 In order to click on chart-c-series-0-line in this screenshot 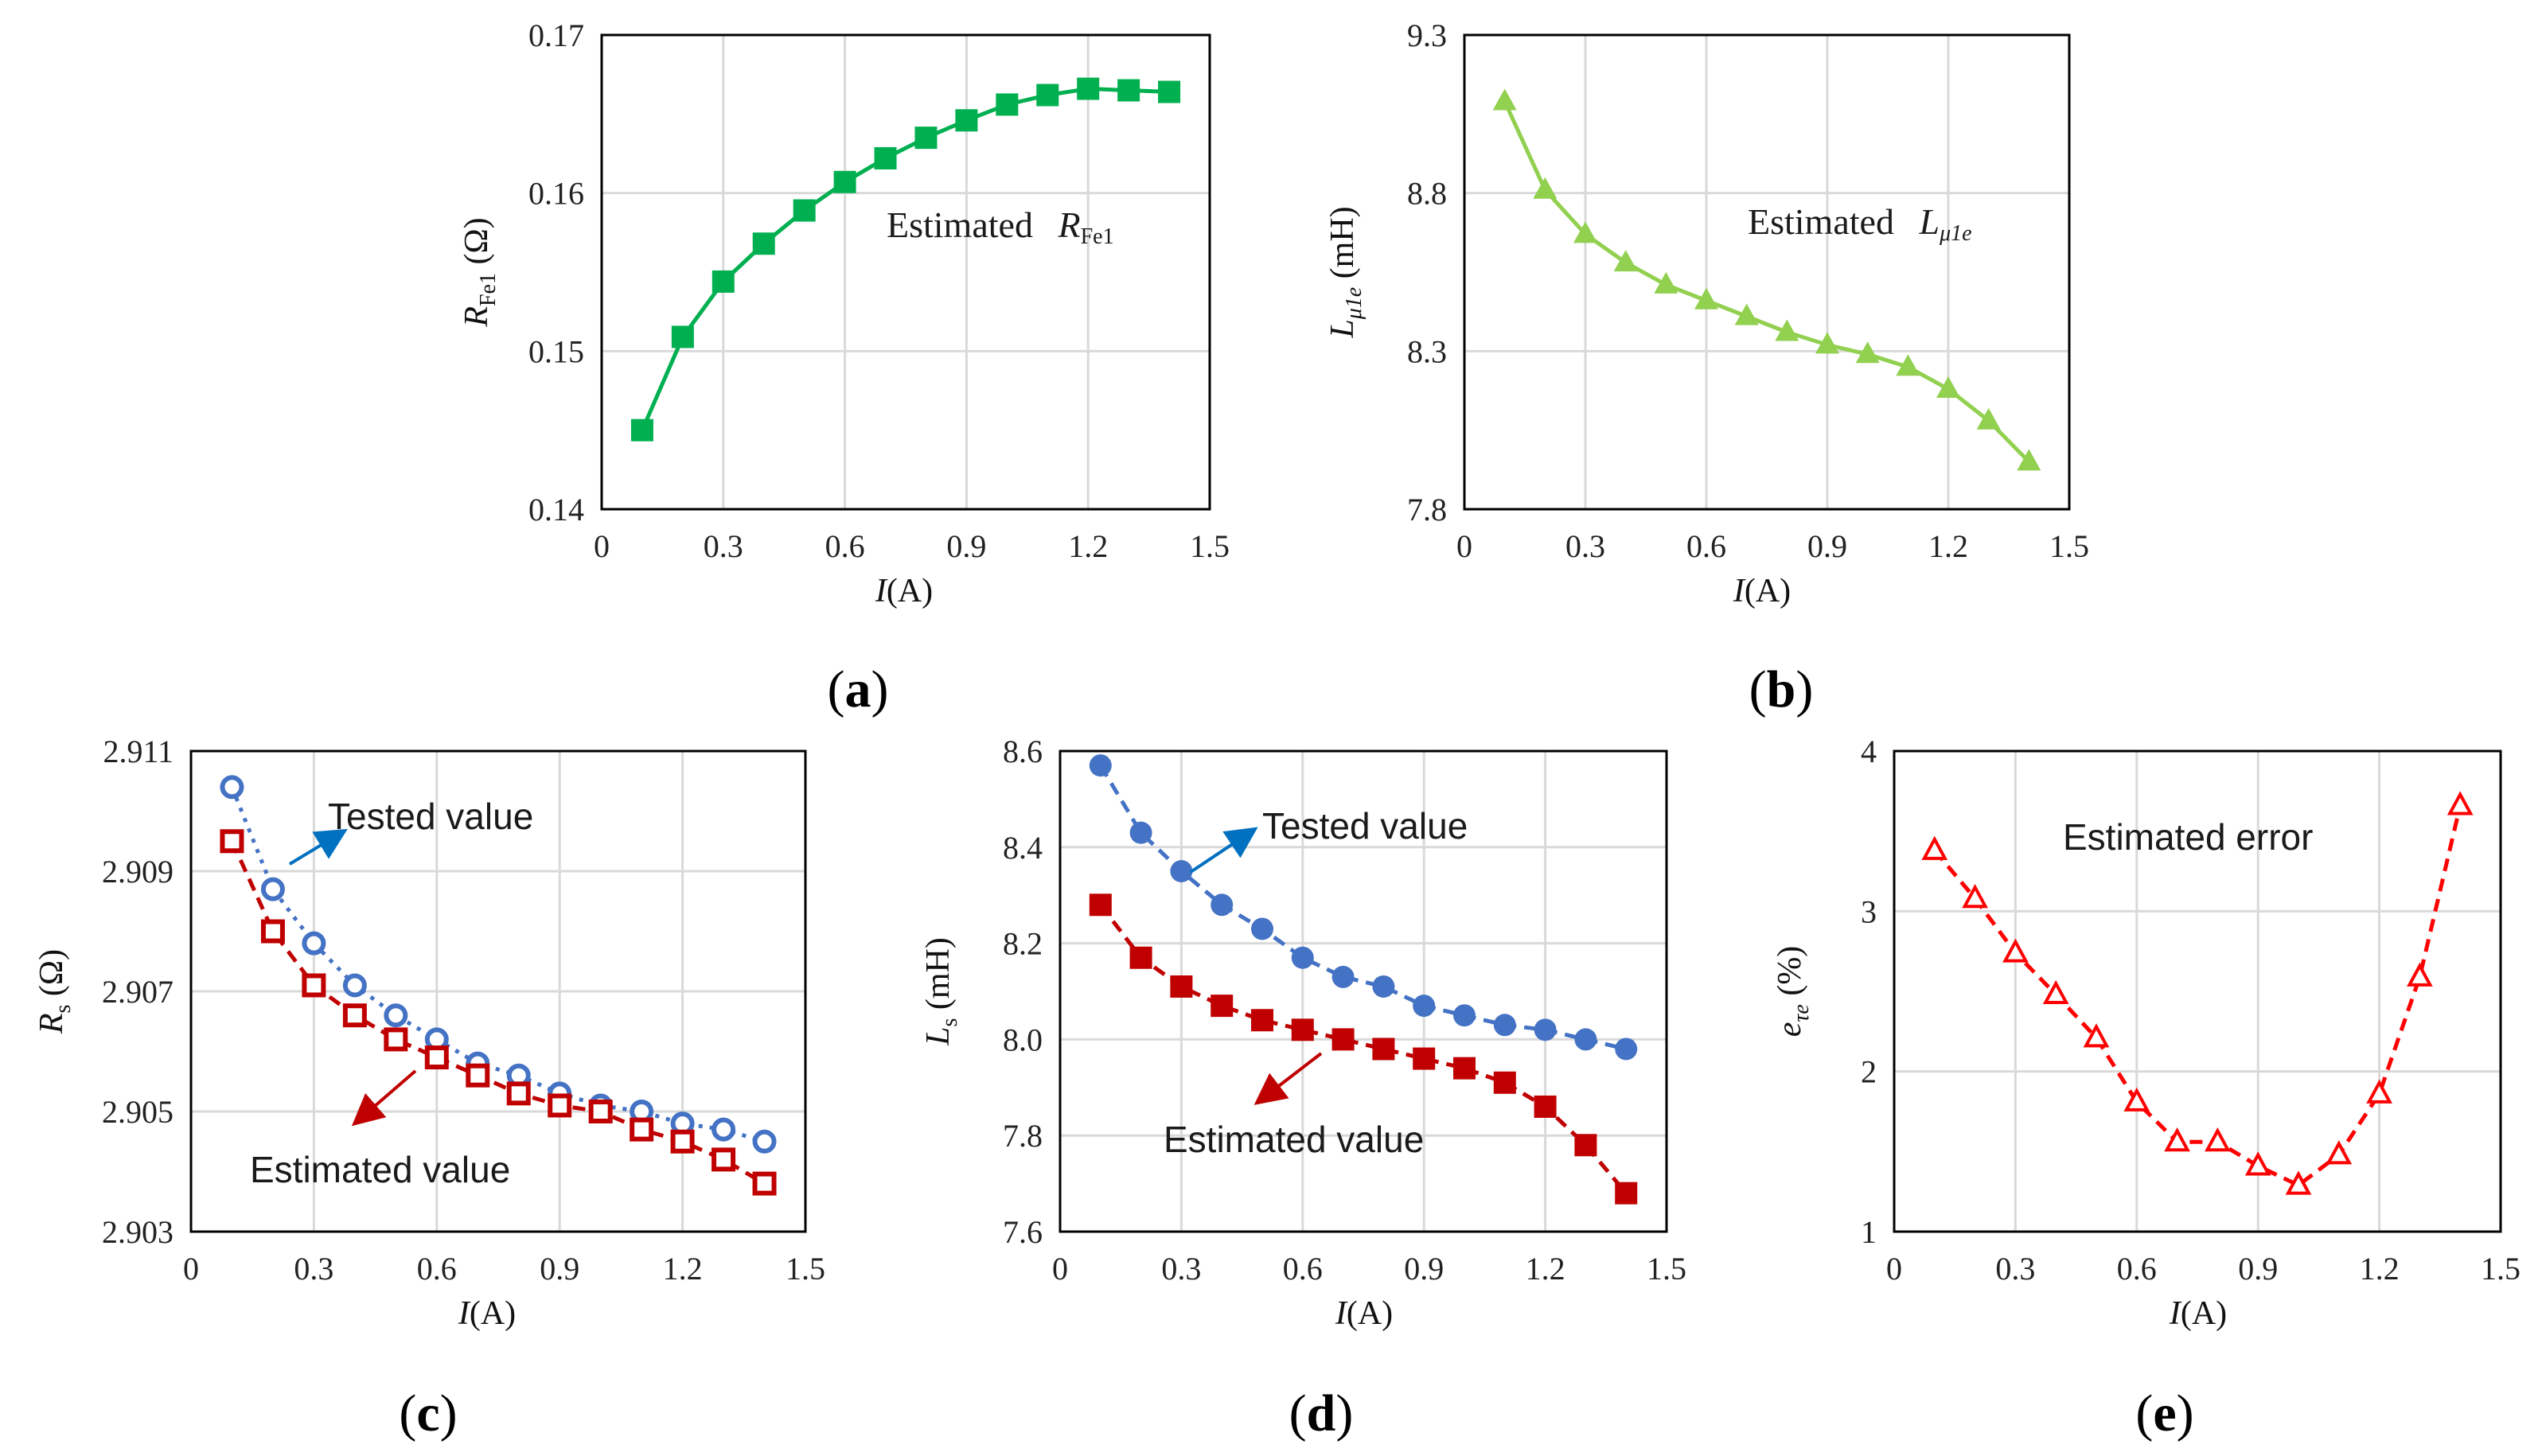, I will do `click(498, 965)`.